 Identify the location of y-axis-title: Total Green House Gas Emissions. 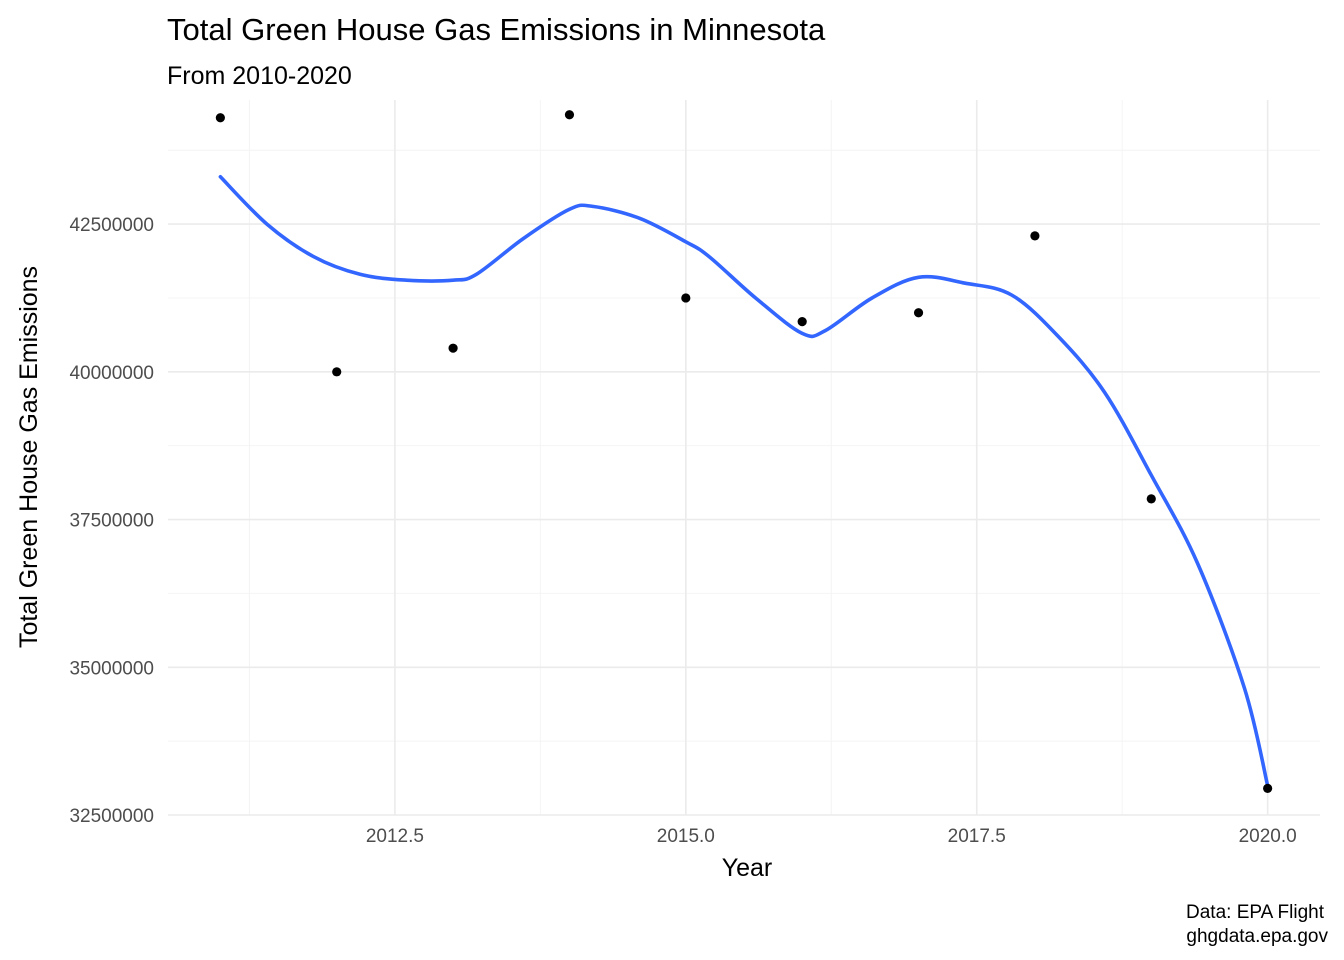
(29, 457).